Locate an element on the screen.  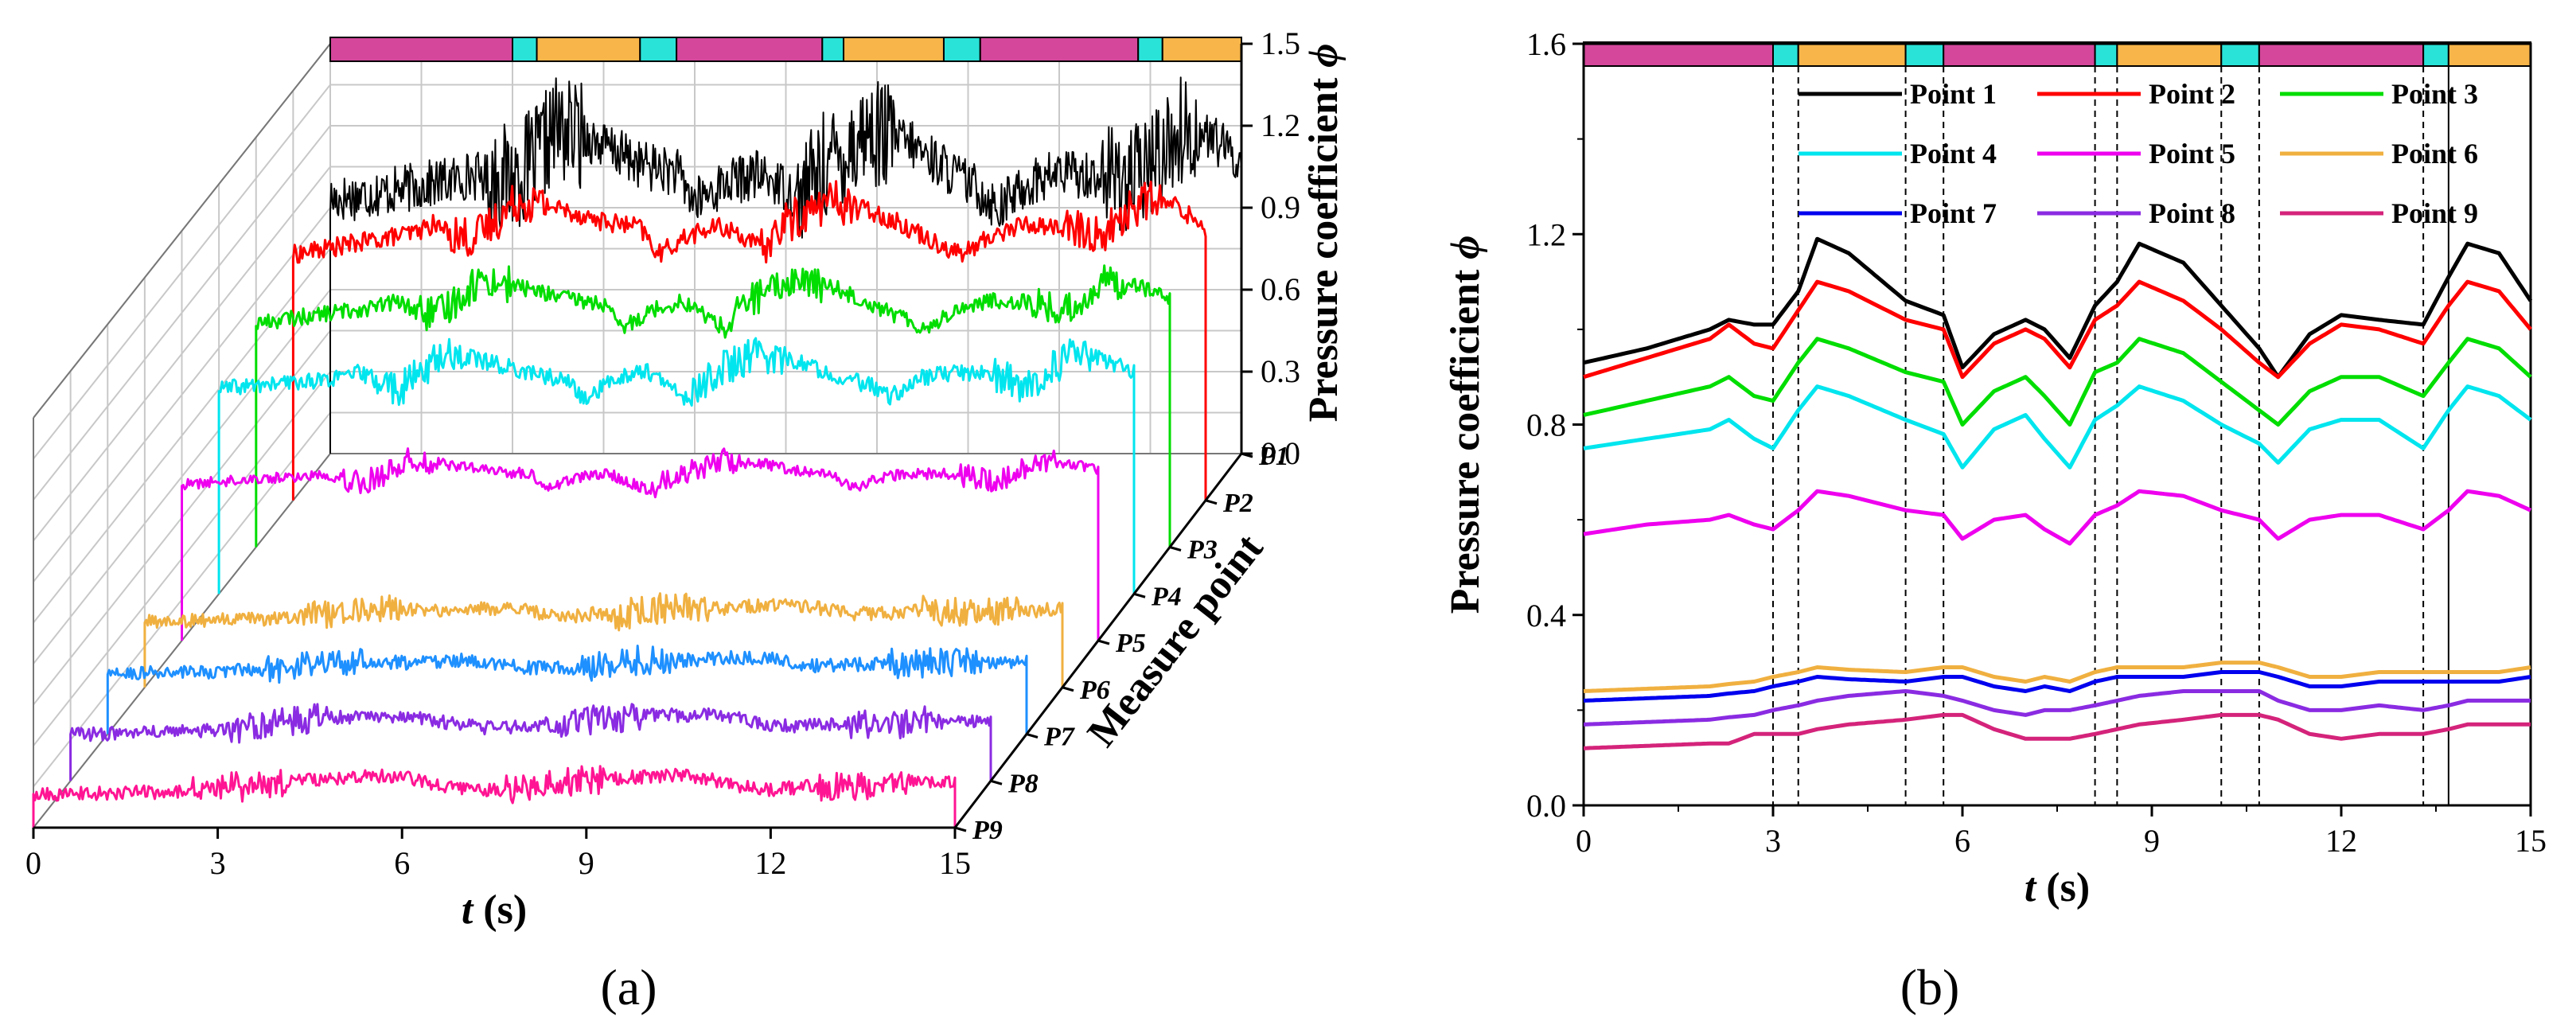
x-tick-label-b: 9 is located at coordinates (2152, 841).